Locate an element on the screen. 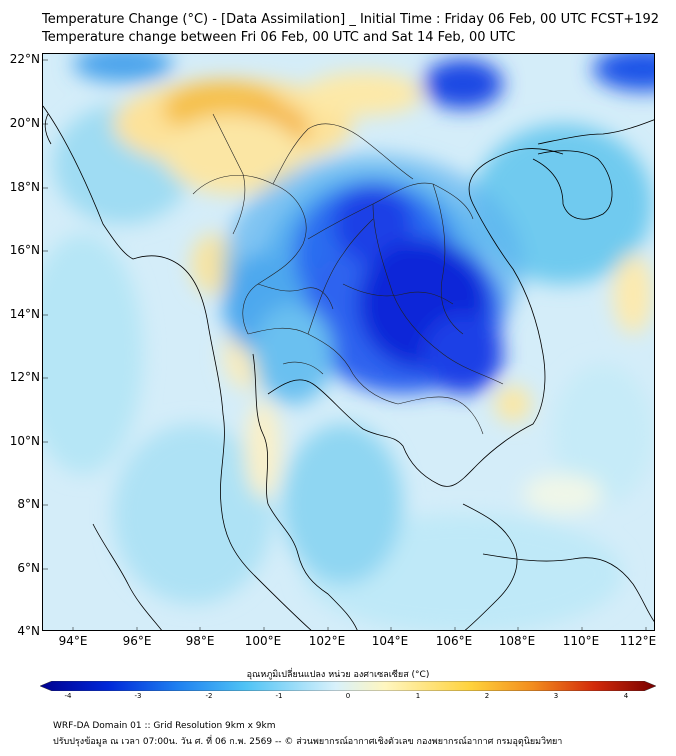  lon-label: 100°E is located at coordinates (263, 641).